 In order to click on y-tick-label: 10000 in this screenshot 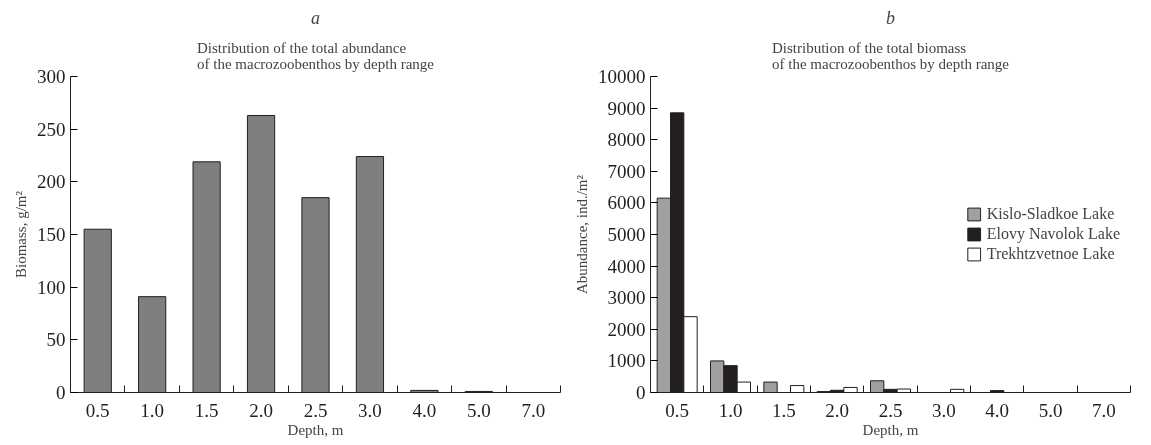, I will do `click(622, 76)`.